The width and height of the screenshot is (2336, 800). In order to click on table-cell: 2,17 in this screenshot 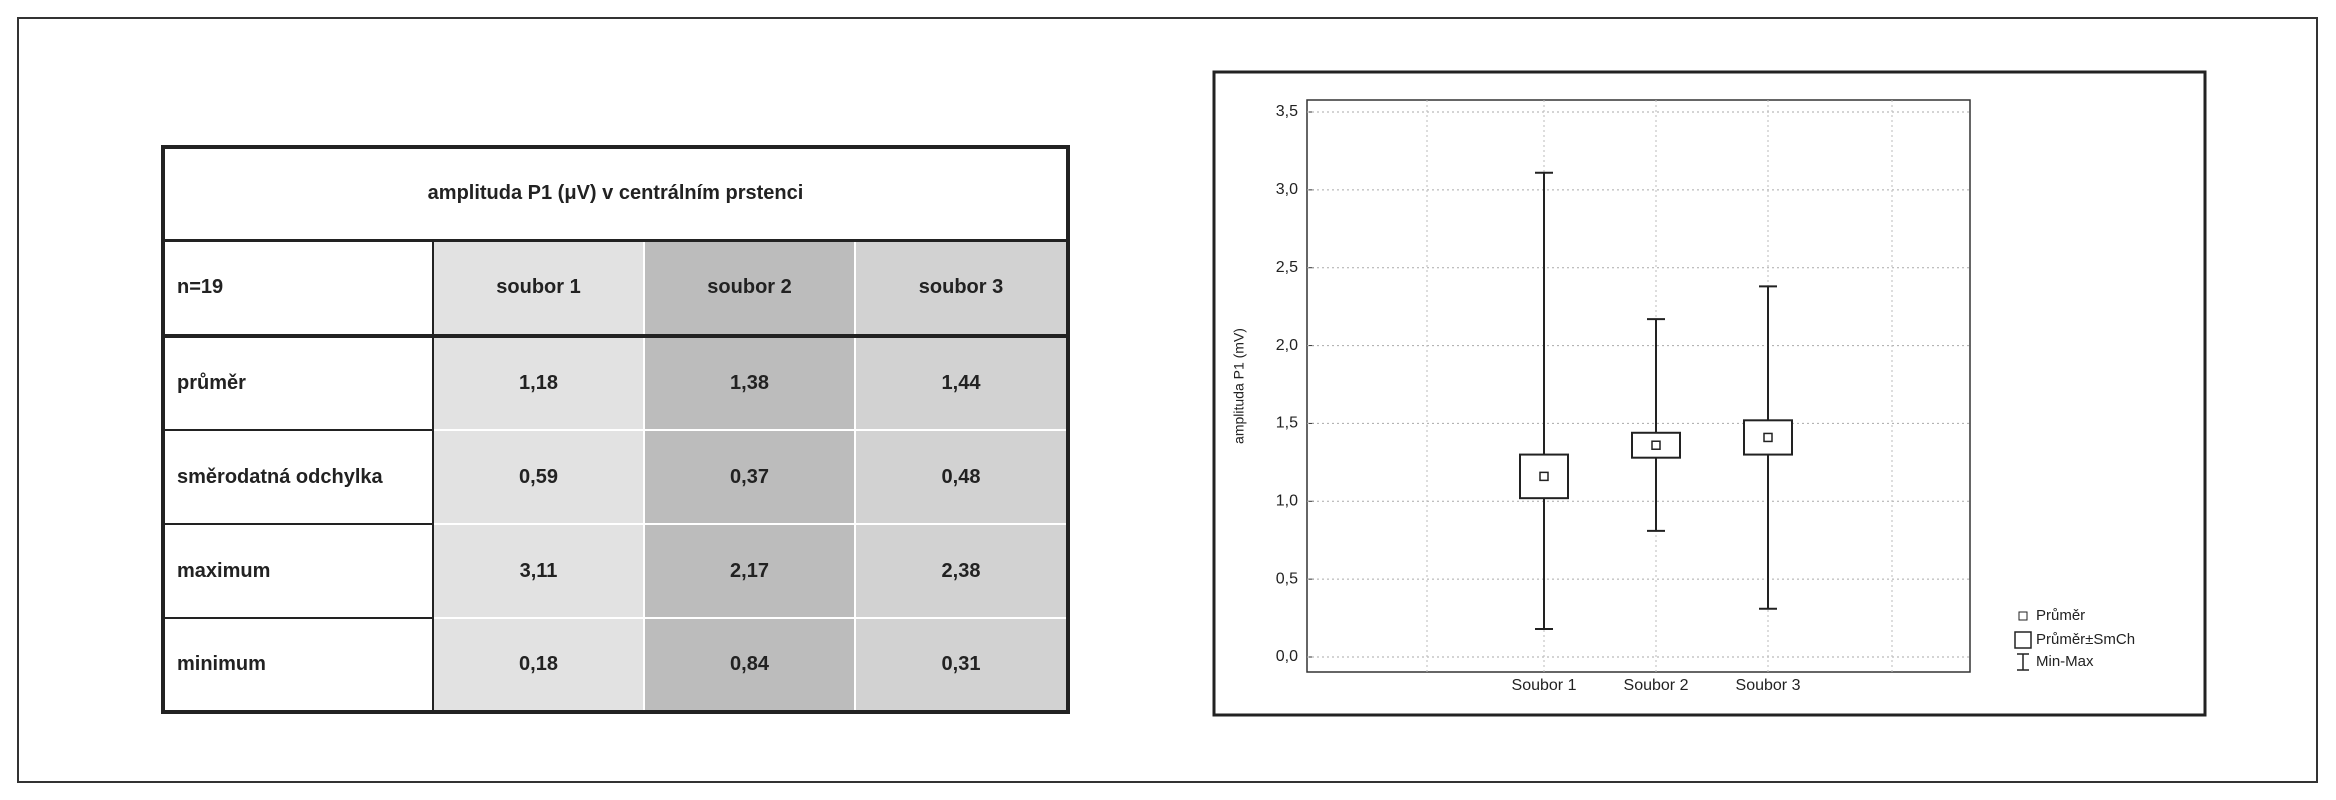, I will do `click(750, 571)`.